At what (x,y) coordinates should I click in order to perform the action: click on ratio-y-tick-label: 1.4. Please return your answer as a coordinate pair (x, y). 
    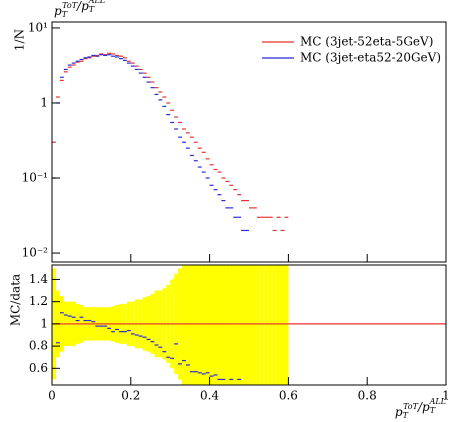
    Looking at the image, I should click on (38, 279).